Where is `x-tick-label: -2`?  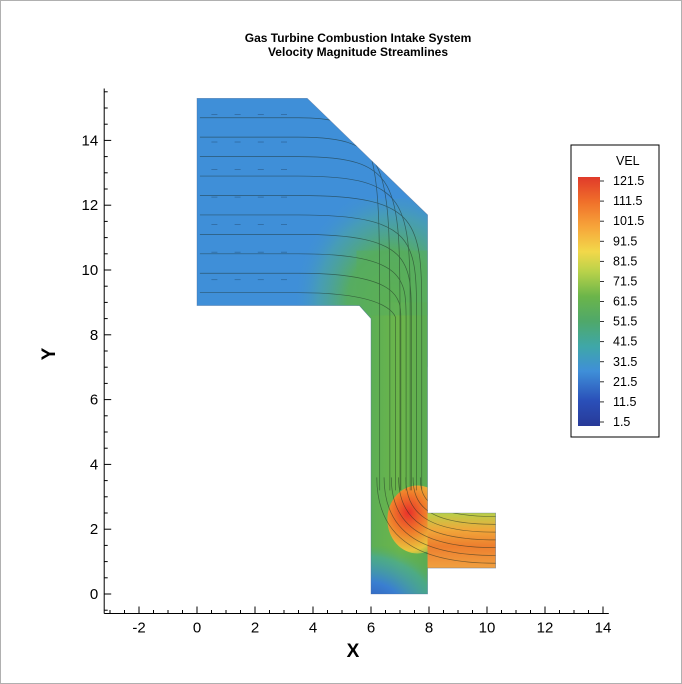 x-tick-label: -2 is located at coordinates (138, 627).